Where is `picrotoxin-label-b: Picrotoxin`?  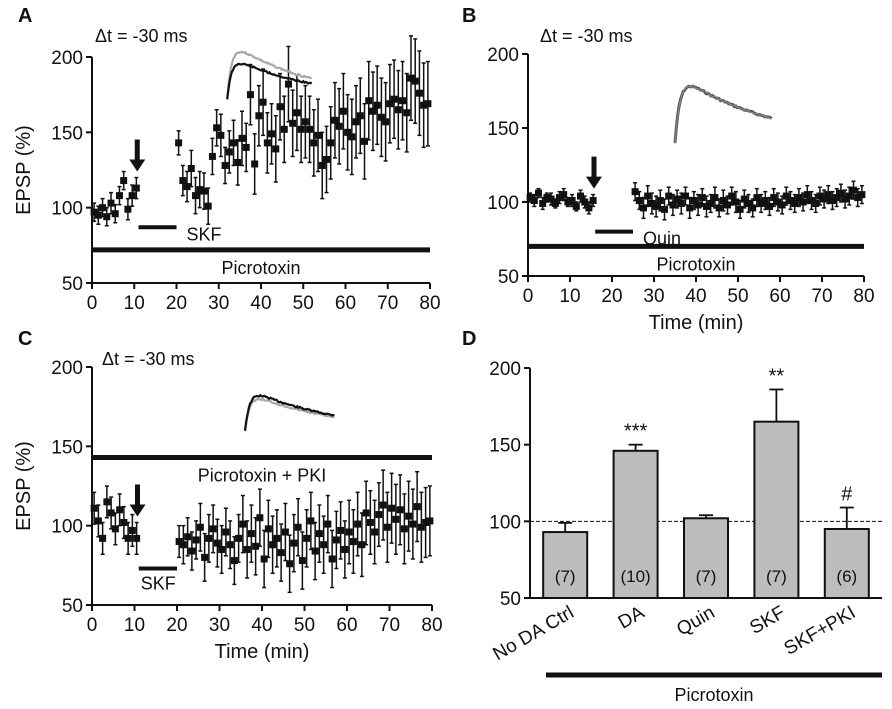
picrotoxin-label-b: Picrotoxin is located at coordinates (695, 264).